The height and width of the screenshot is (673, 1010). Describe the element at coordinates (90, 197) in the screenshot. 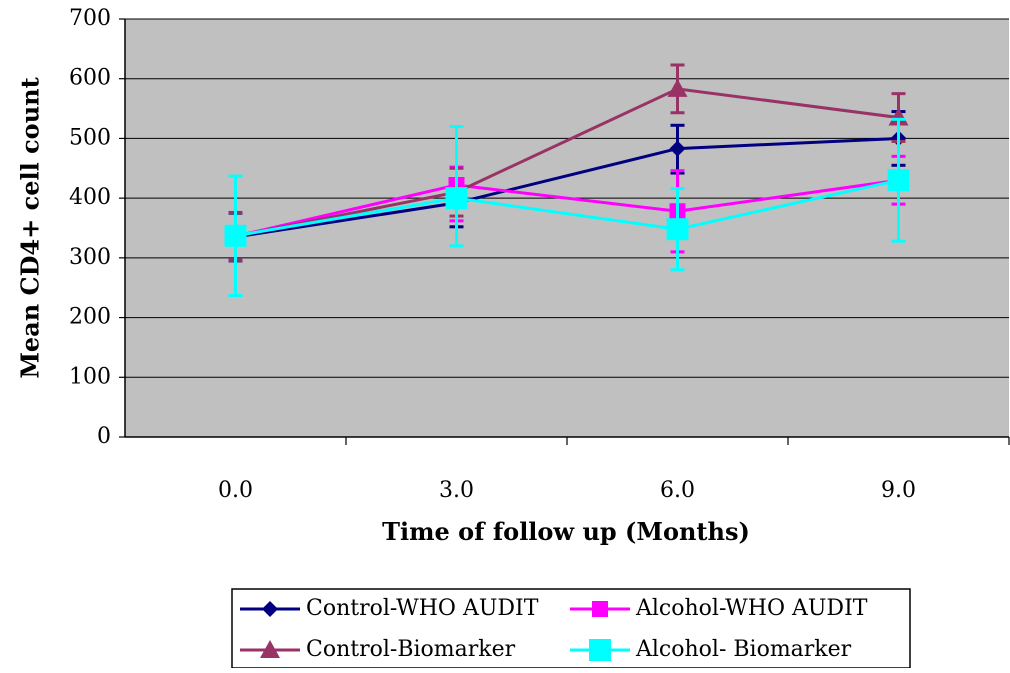

I see `y-tick-label: 400` at that location.